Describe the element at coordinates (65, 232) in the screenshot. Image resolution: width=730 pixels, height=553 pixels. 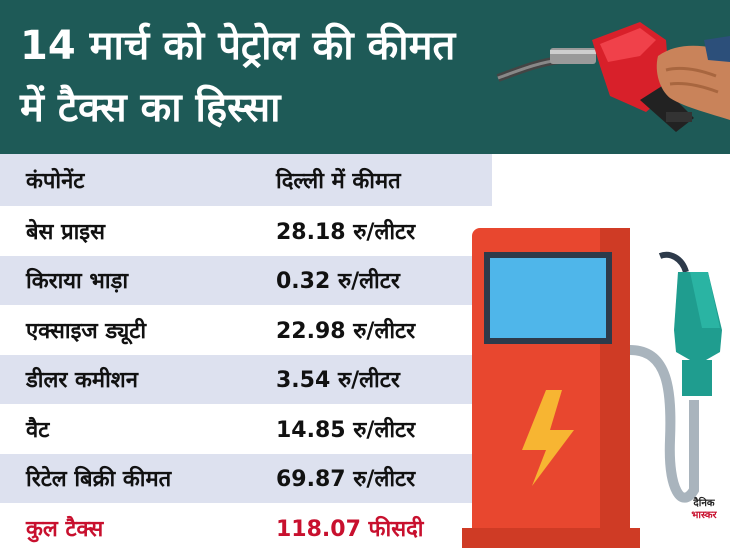
I see `component-cell: बेस प्राइस` at that location.